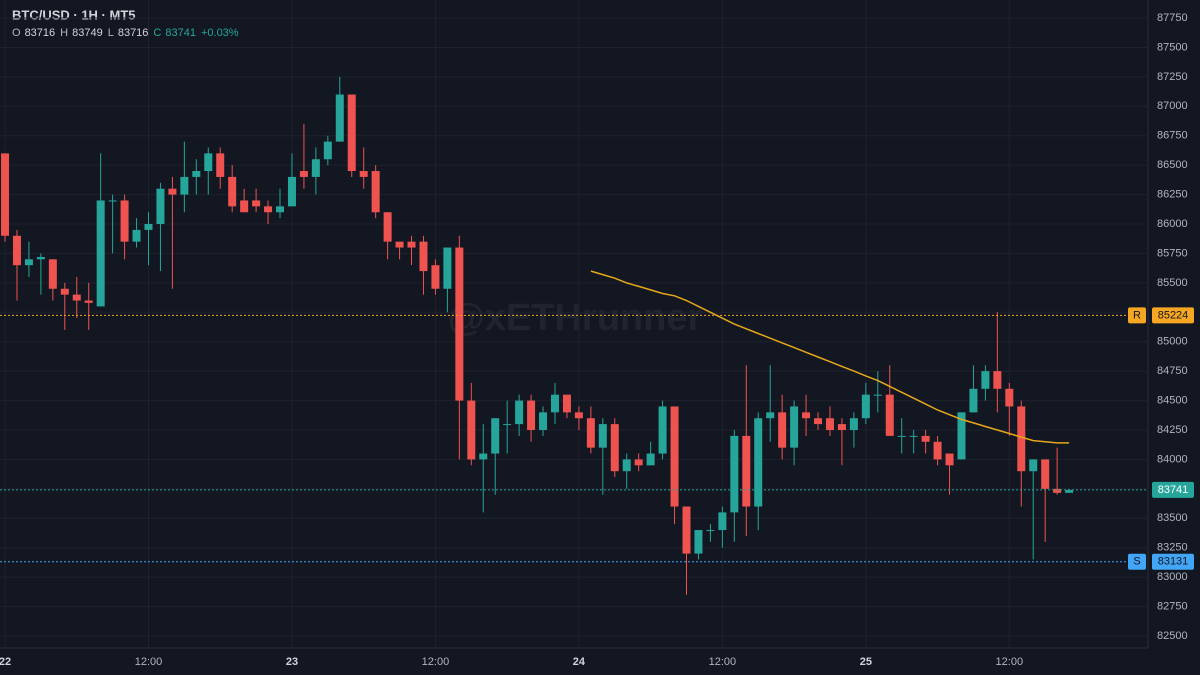 This screenshot has height=675, width=1200. I want to click on y-tick-label: 84250, so click(1172, 430).